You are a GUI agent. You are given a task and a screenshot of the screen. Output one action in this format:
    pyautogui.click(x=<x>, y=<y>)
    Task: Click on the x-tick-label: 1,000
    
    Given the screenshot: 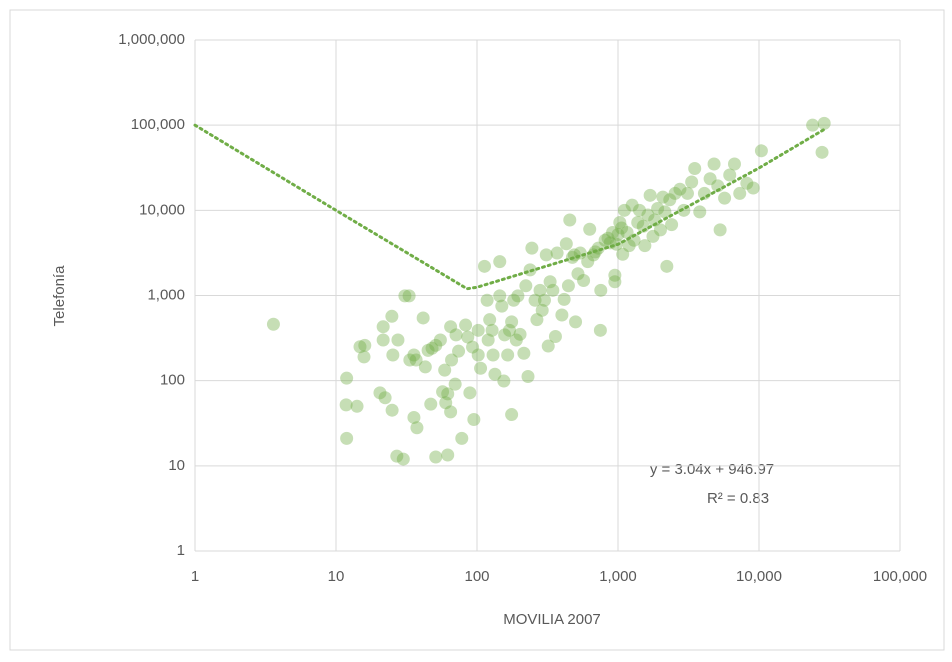 What is the action you would take?
    pyautogui.click(x=618, y=576)
    